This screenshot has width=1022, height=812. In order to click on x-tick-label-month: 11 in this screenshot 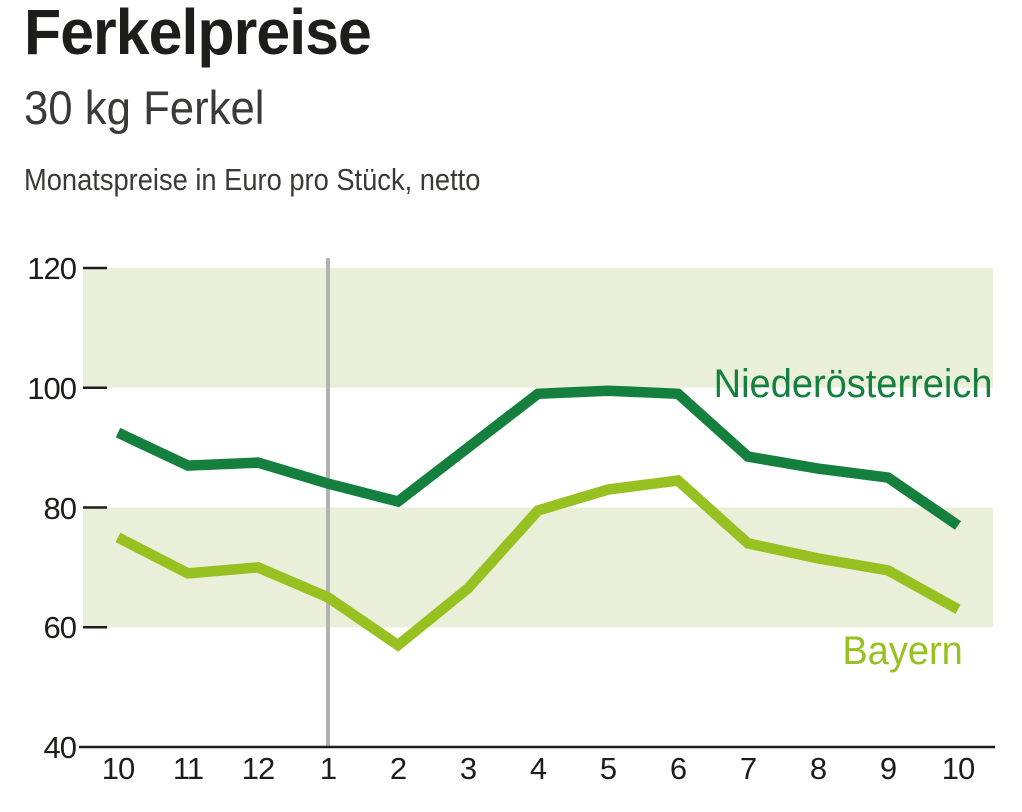, I will do `click(188, 768)`.